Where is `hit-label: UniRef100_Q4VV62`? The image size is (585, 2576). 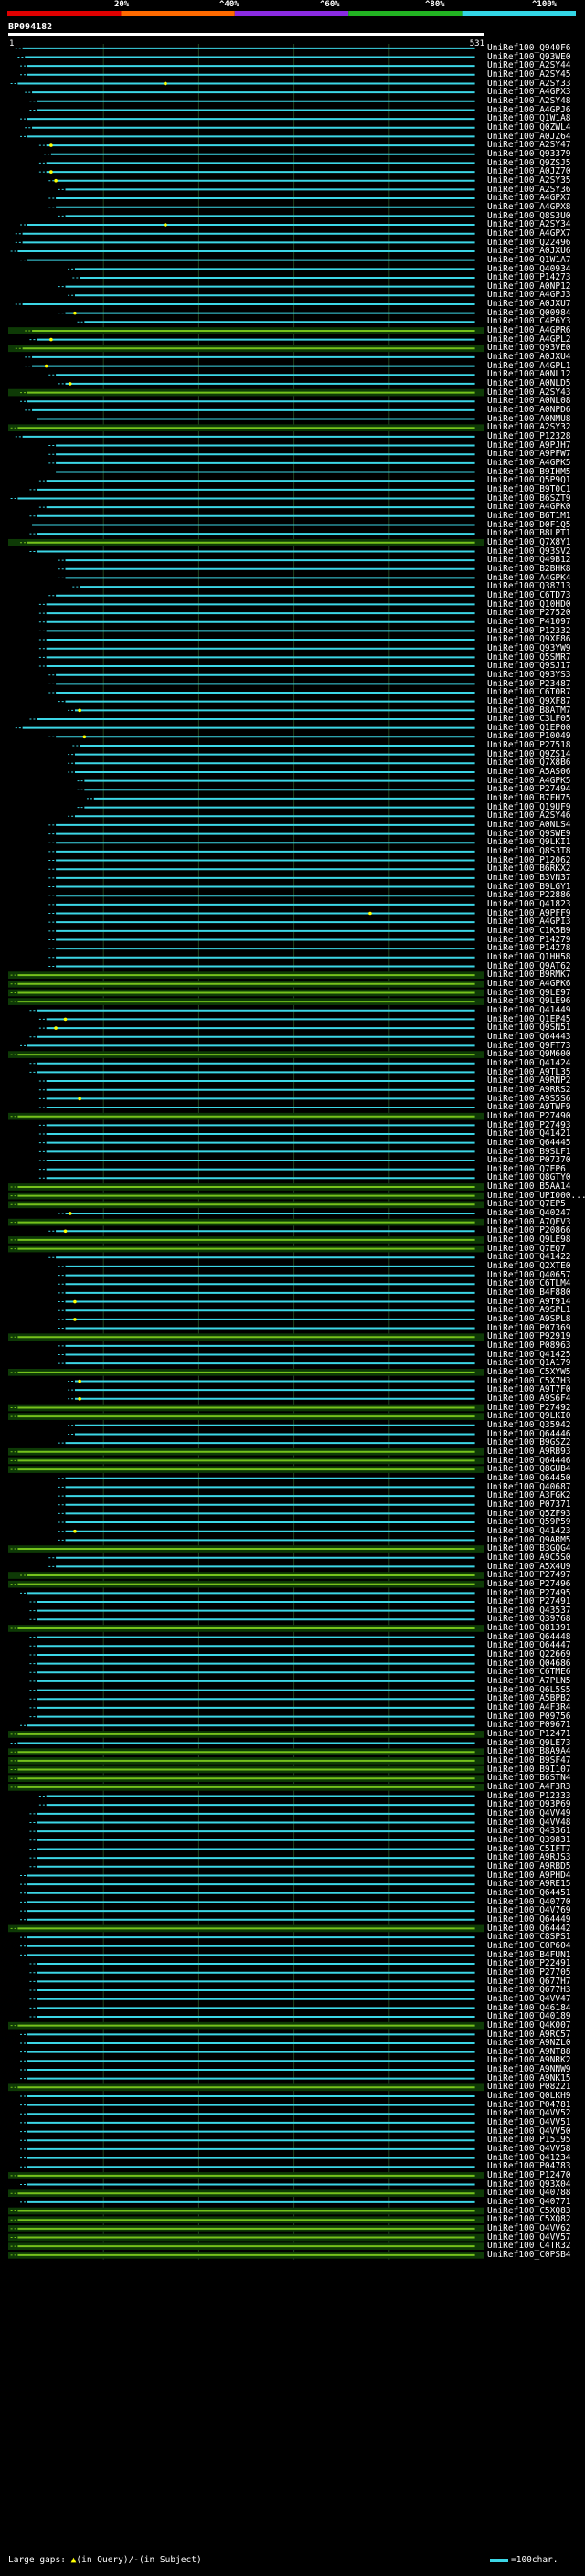
hit-label: UniRef100_Q4VV62 is located at coordinates (529, 2228).